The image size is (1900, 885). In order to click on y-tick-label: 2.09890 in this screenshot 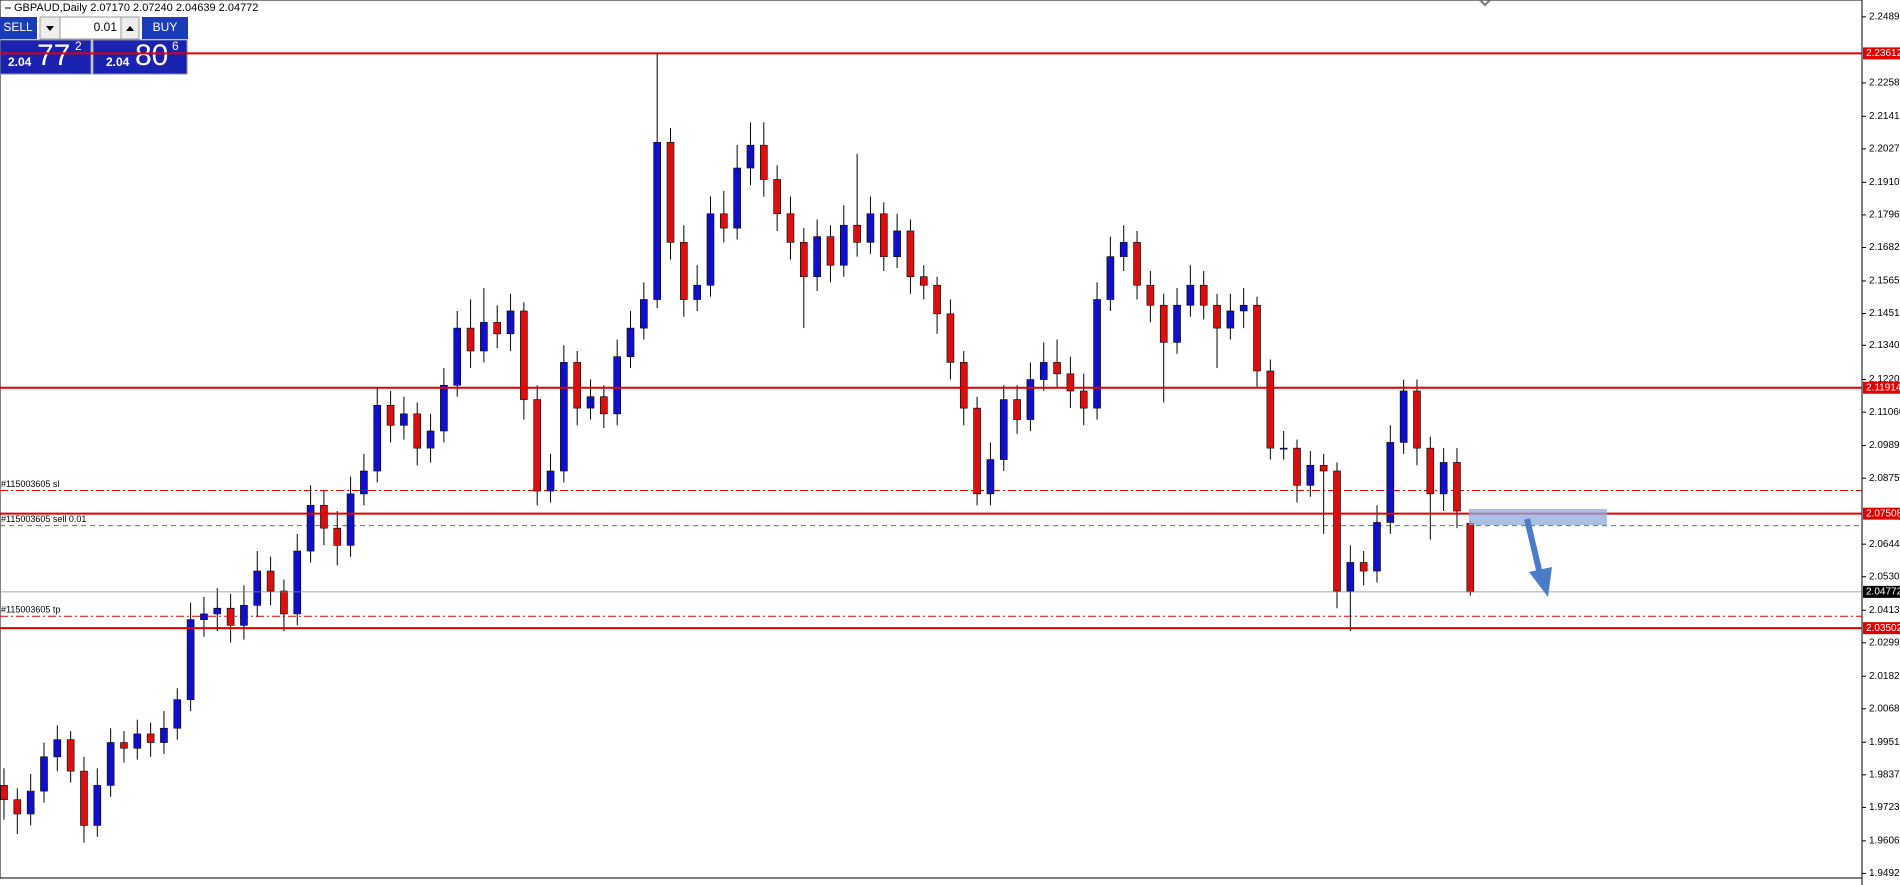, I will do `click(1884, 445)`.